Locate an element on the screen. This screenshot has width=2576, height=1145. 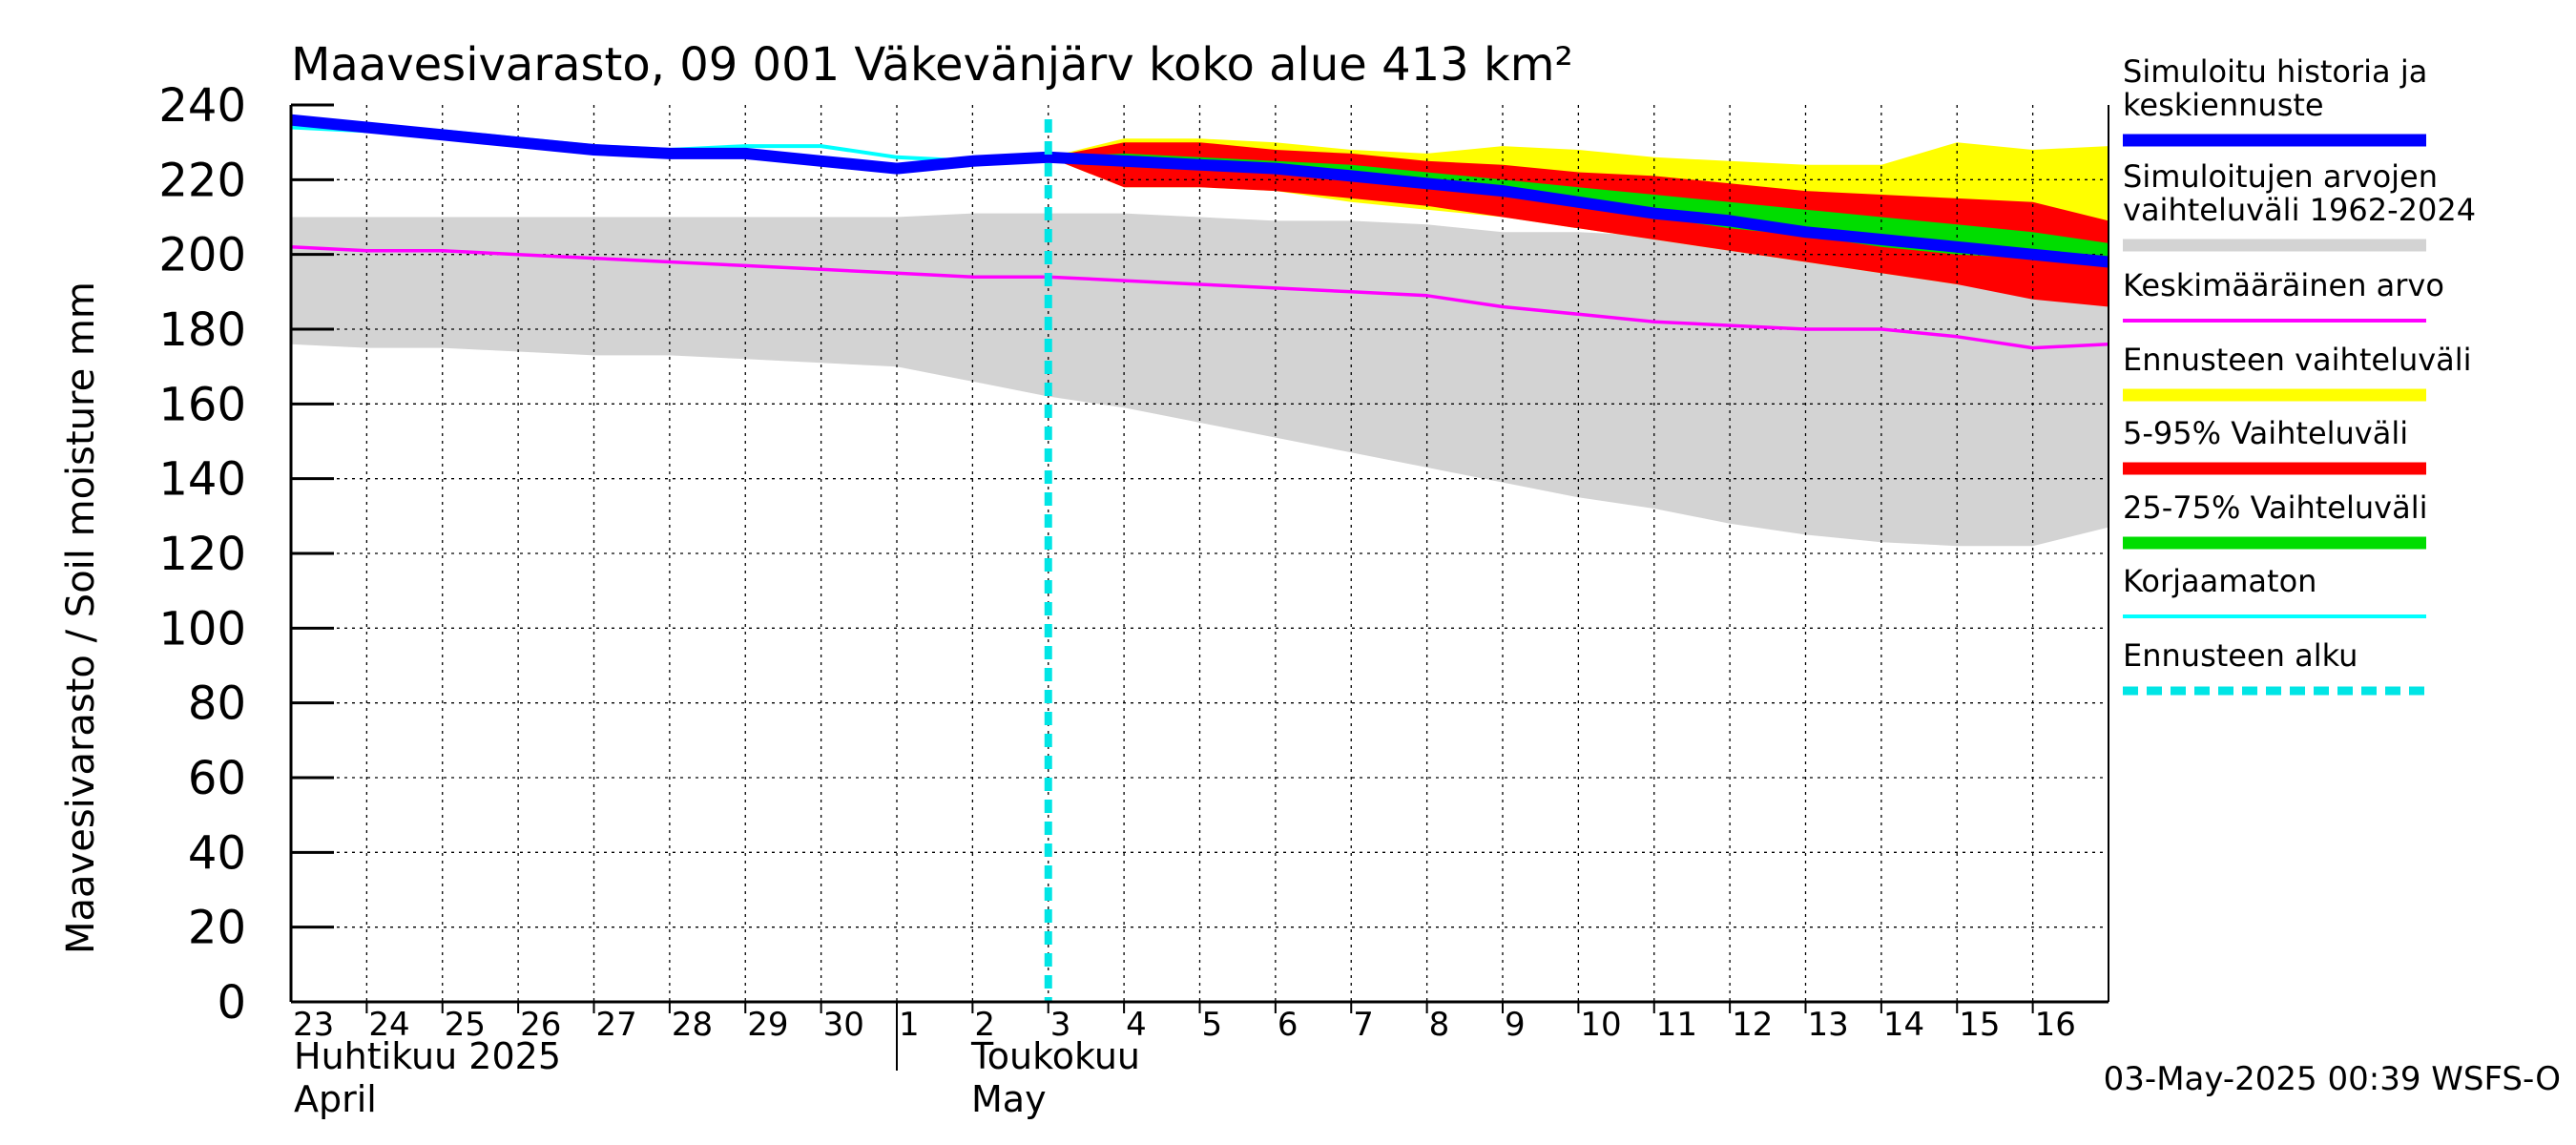
mean-line is located at coordinates (1199, 297).